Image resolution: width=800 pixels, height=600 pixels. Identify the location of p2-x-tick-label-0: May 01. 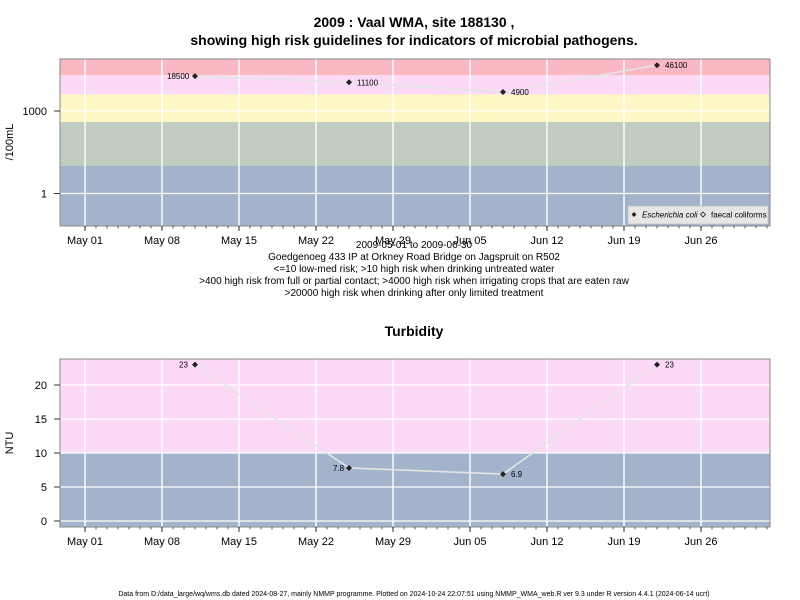
(85, 542).